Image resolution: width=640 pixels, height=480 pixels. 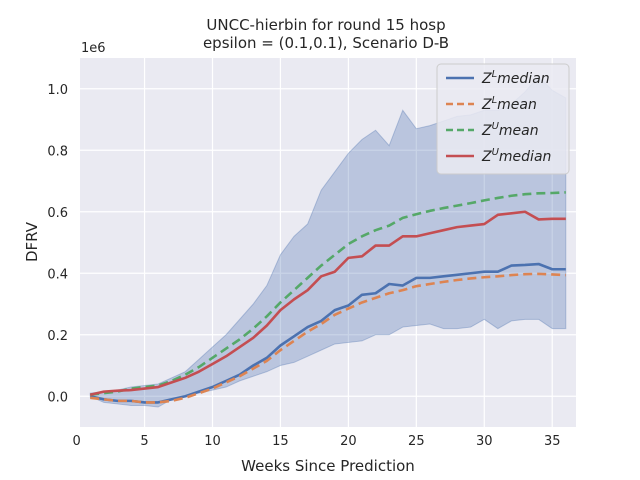 I want to click on legend-label: ZLmedian, so click(x=515, y=78).